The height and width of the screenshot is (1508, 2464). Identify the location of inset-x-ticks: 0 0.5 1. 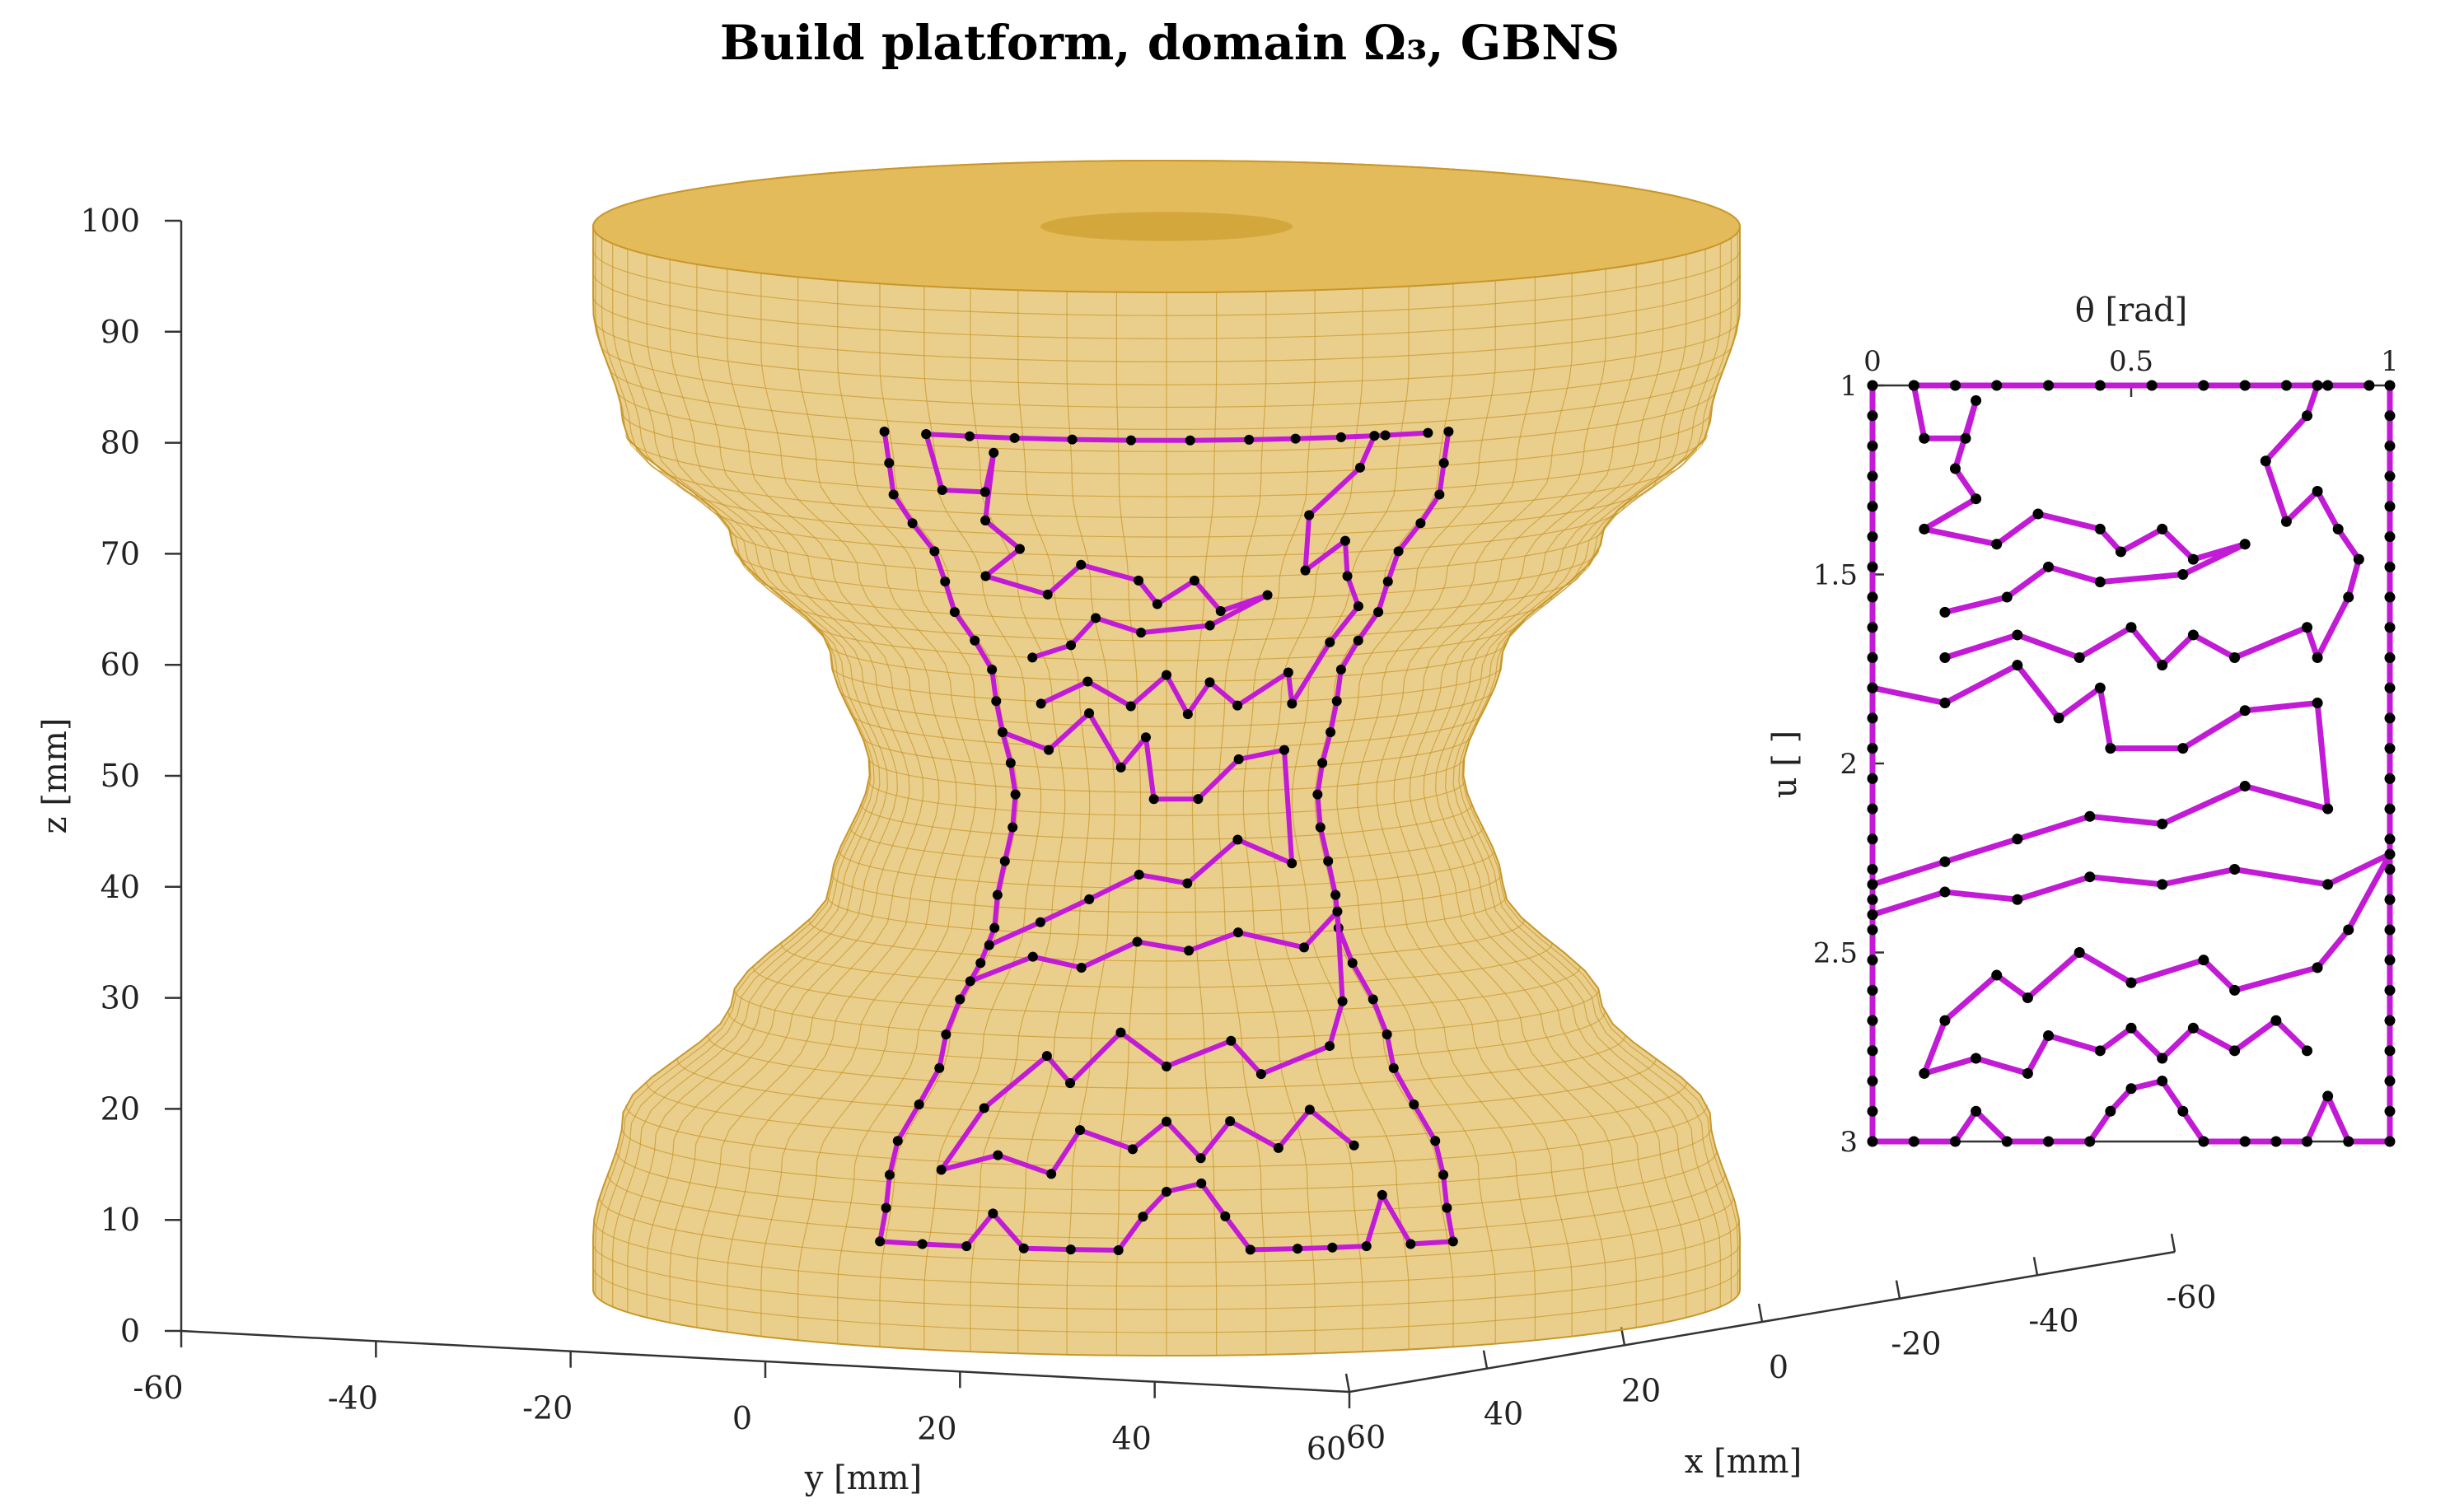
(2131, 371).